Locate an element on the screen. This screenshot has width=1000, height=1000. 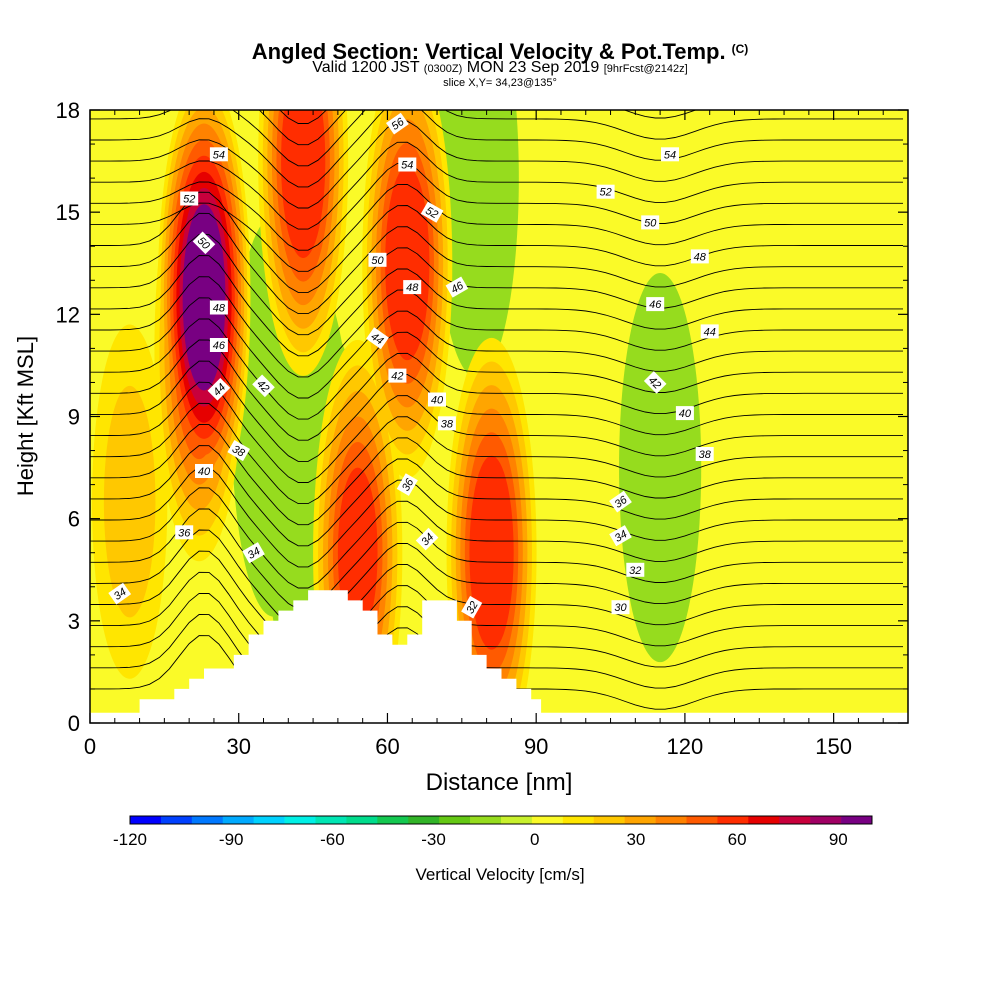
contour-label-text: 38 is located at coordinates (447, 424).